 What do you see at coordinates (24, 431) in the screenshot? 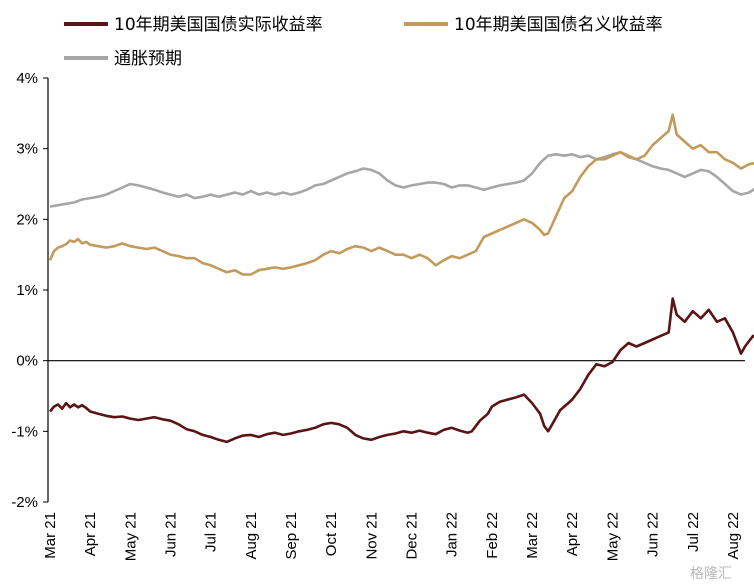
I see `y-tick-label: -1%` at bounding box center [24, 431].